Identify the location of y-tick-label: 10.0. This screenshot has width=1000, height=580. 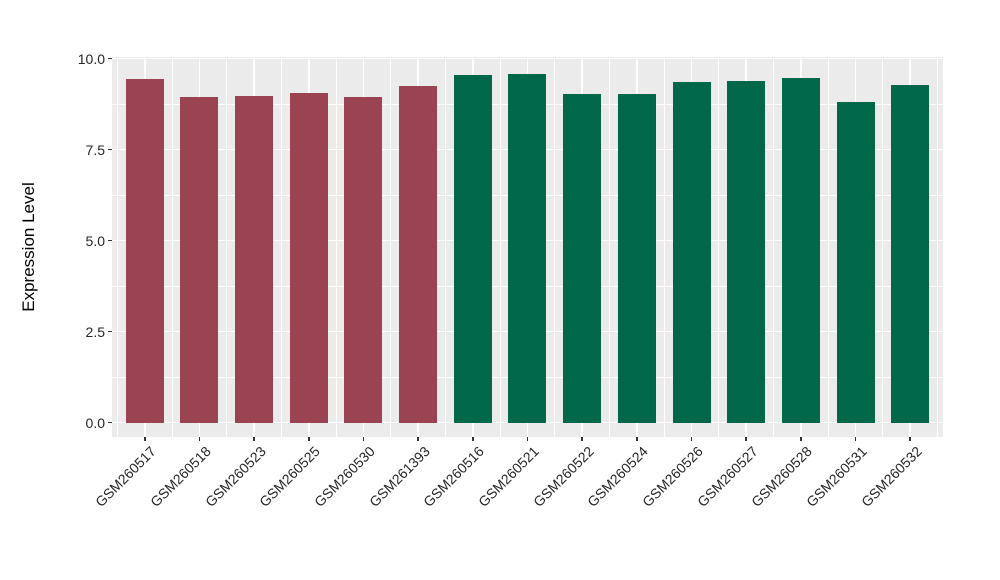
(91, 58).